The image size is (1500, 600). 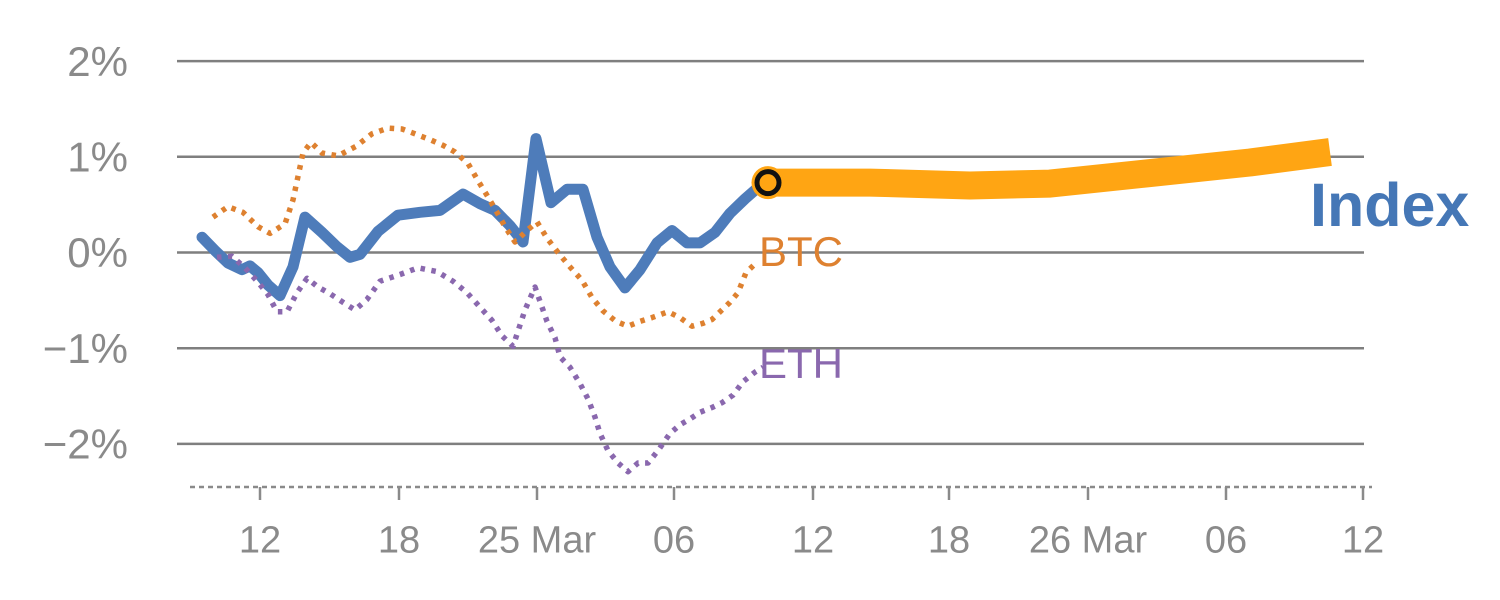 I want to click on y-tick-label: −2%, so click(x=85, y=444).